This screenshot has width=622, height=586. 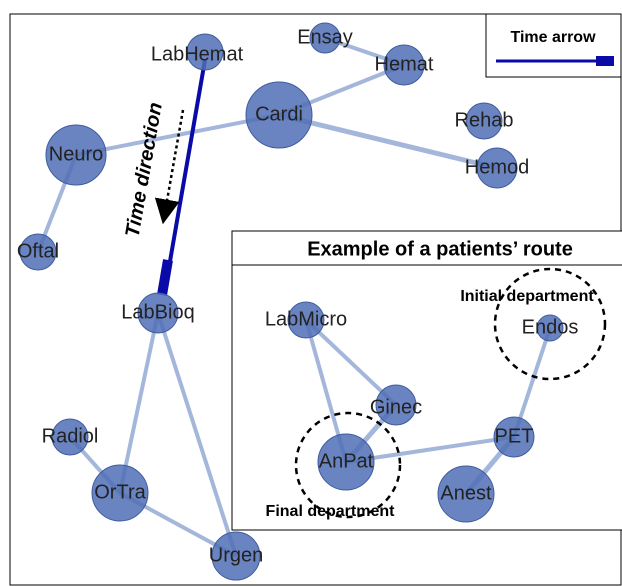 I want to click on node-label: OrTra, so click(x=120, y=492).